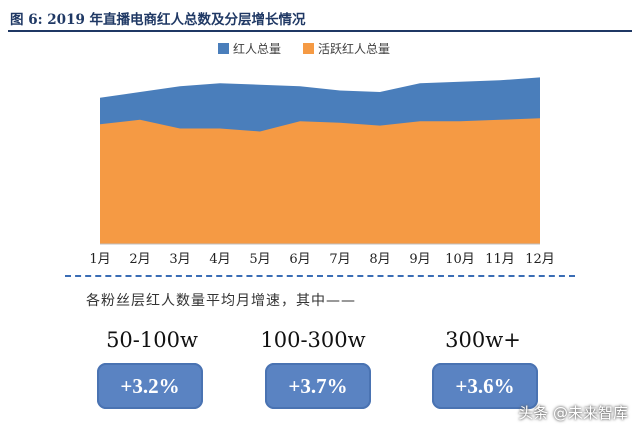 The image size is (640, 429). I want to click on x-tick-label: 10月, so click(460, 259).